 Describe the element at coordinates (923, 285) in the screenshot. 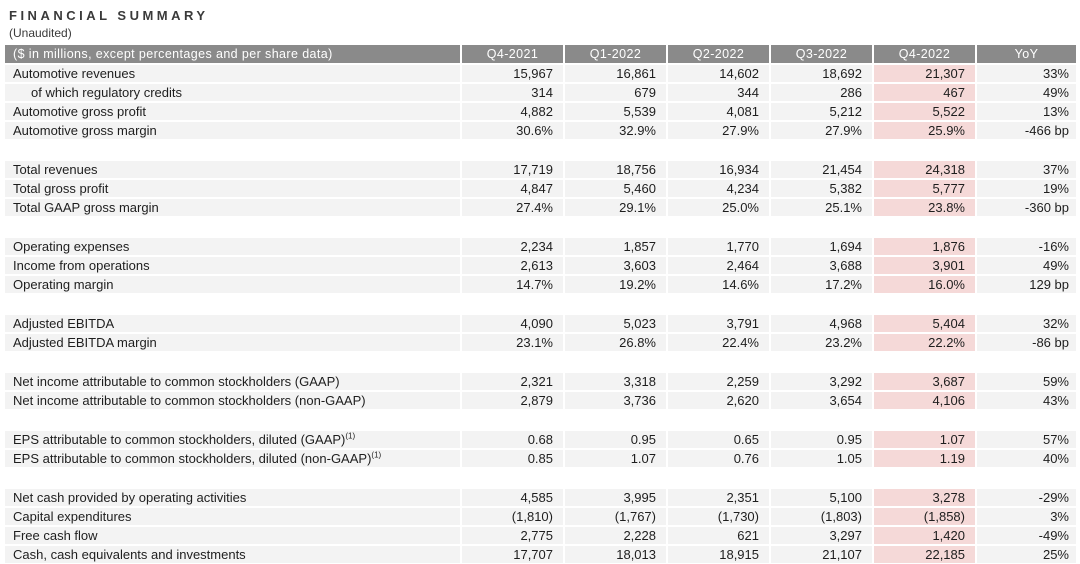

I see `value-cell-highlight: 16.0%` at that location.